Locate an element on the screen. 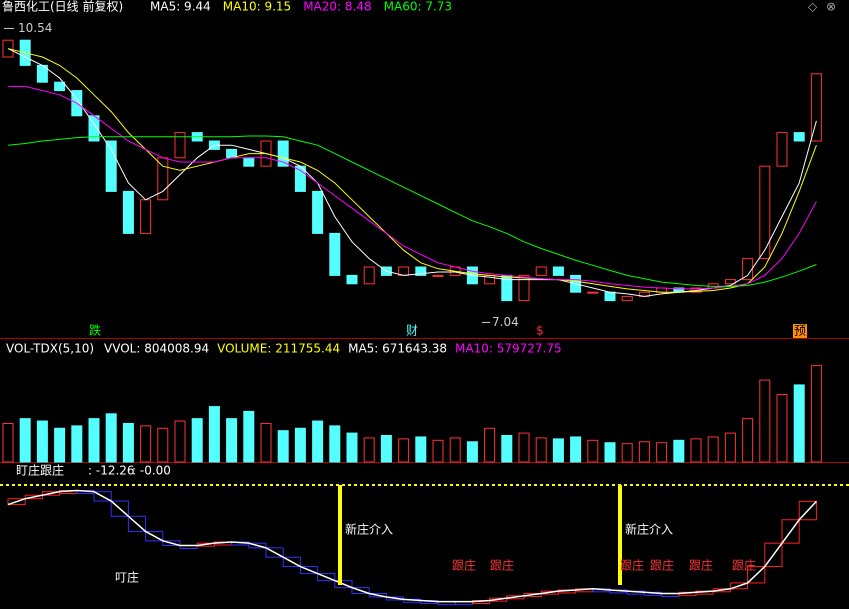 This screenshot has width=849, height=609. panel-title: VOL-TDX(5,10) is located at coordinates (50, 349).